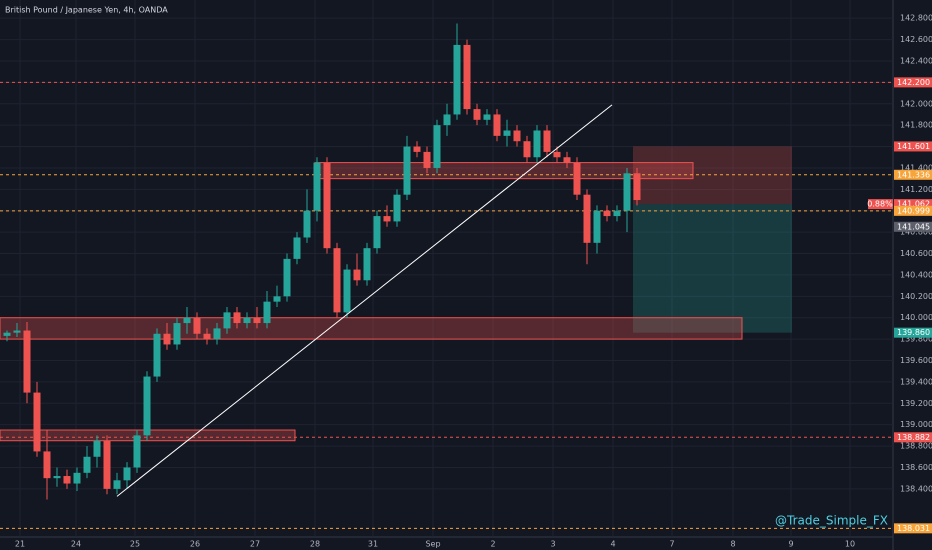 This screenshot has width=932, height=550. Describe the element at coordinates (86, 10) in the screenshot. I see `chart-title: British Pound / Japanese Yen, 4h, OANDA` at that location.